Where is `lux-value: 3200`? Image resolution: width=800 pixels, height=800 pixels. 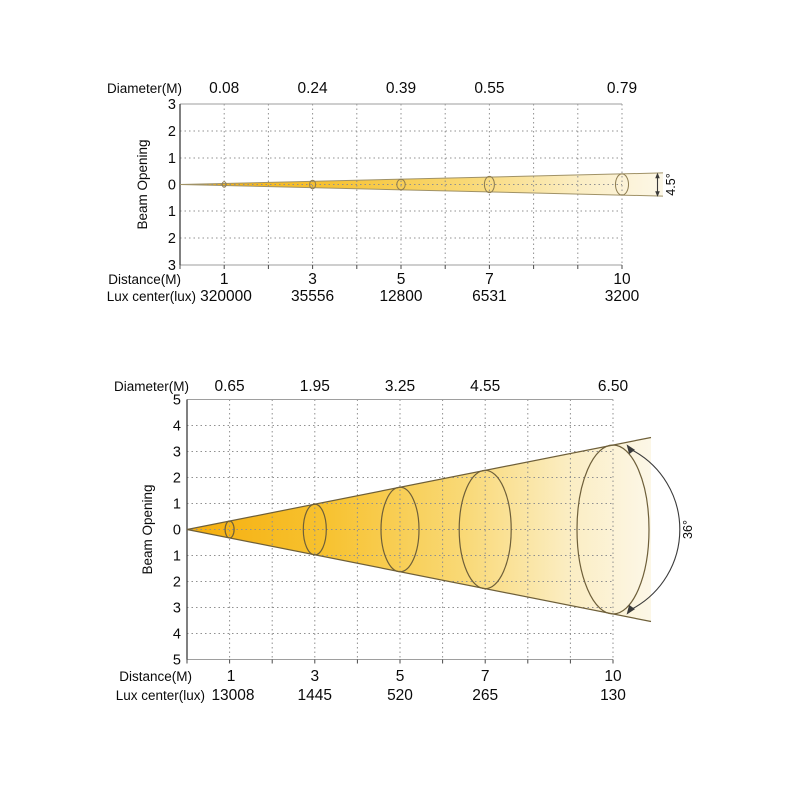
lux-value: 3200 is located at coordinates (622, 296).